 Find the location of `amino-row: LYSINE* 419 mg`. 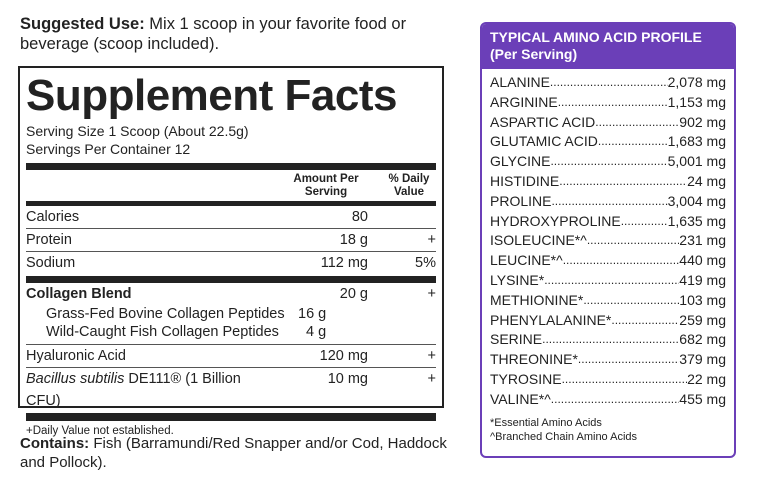

amino-row: LYSINE* 419 mg is located at coordinates (608, 281).